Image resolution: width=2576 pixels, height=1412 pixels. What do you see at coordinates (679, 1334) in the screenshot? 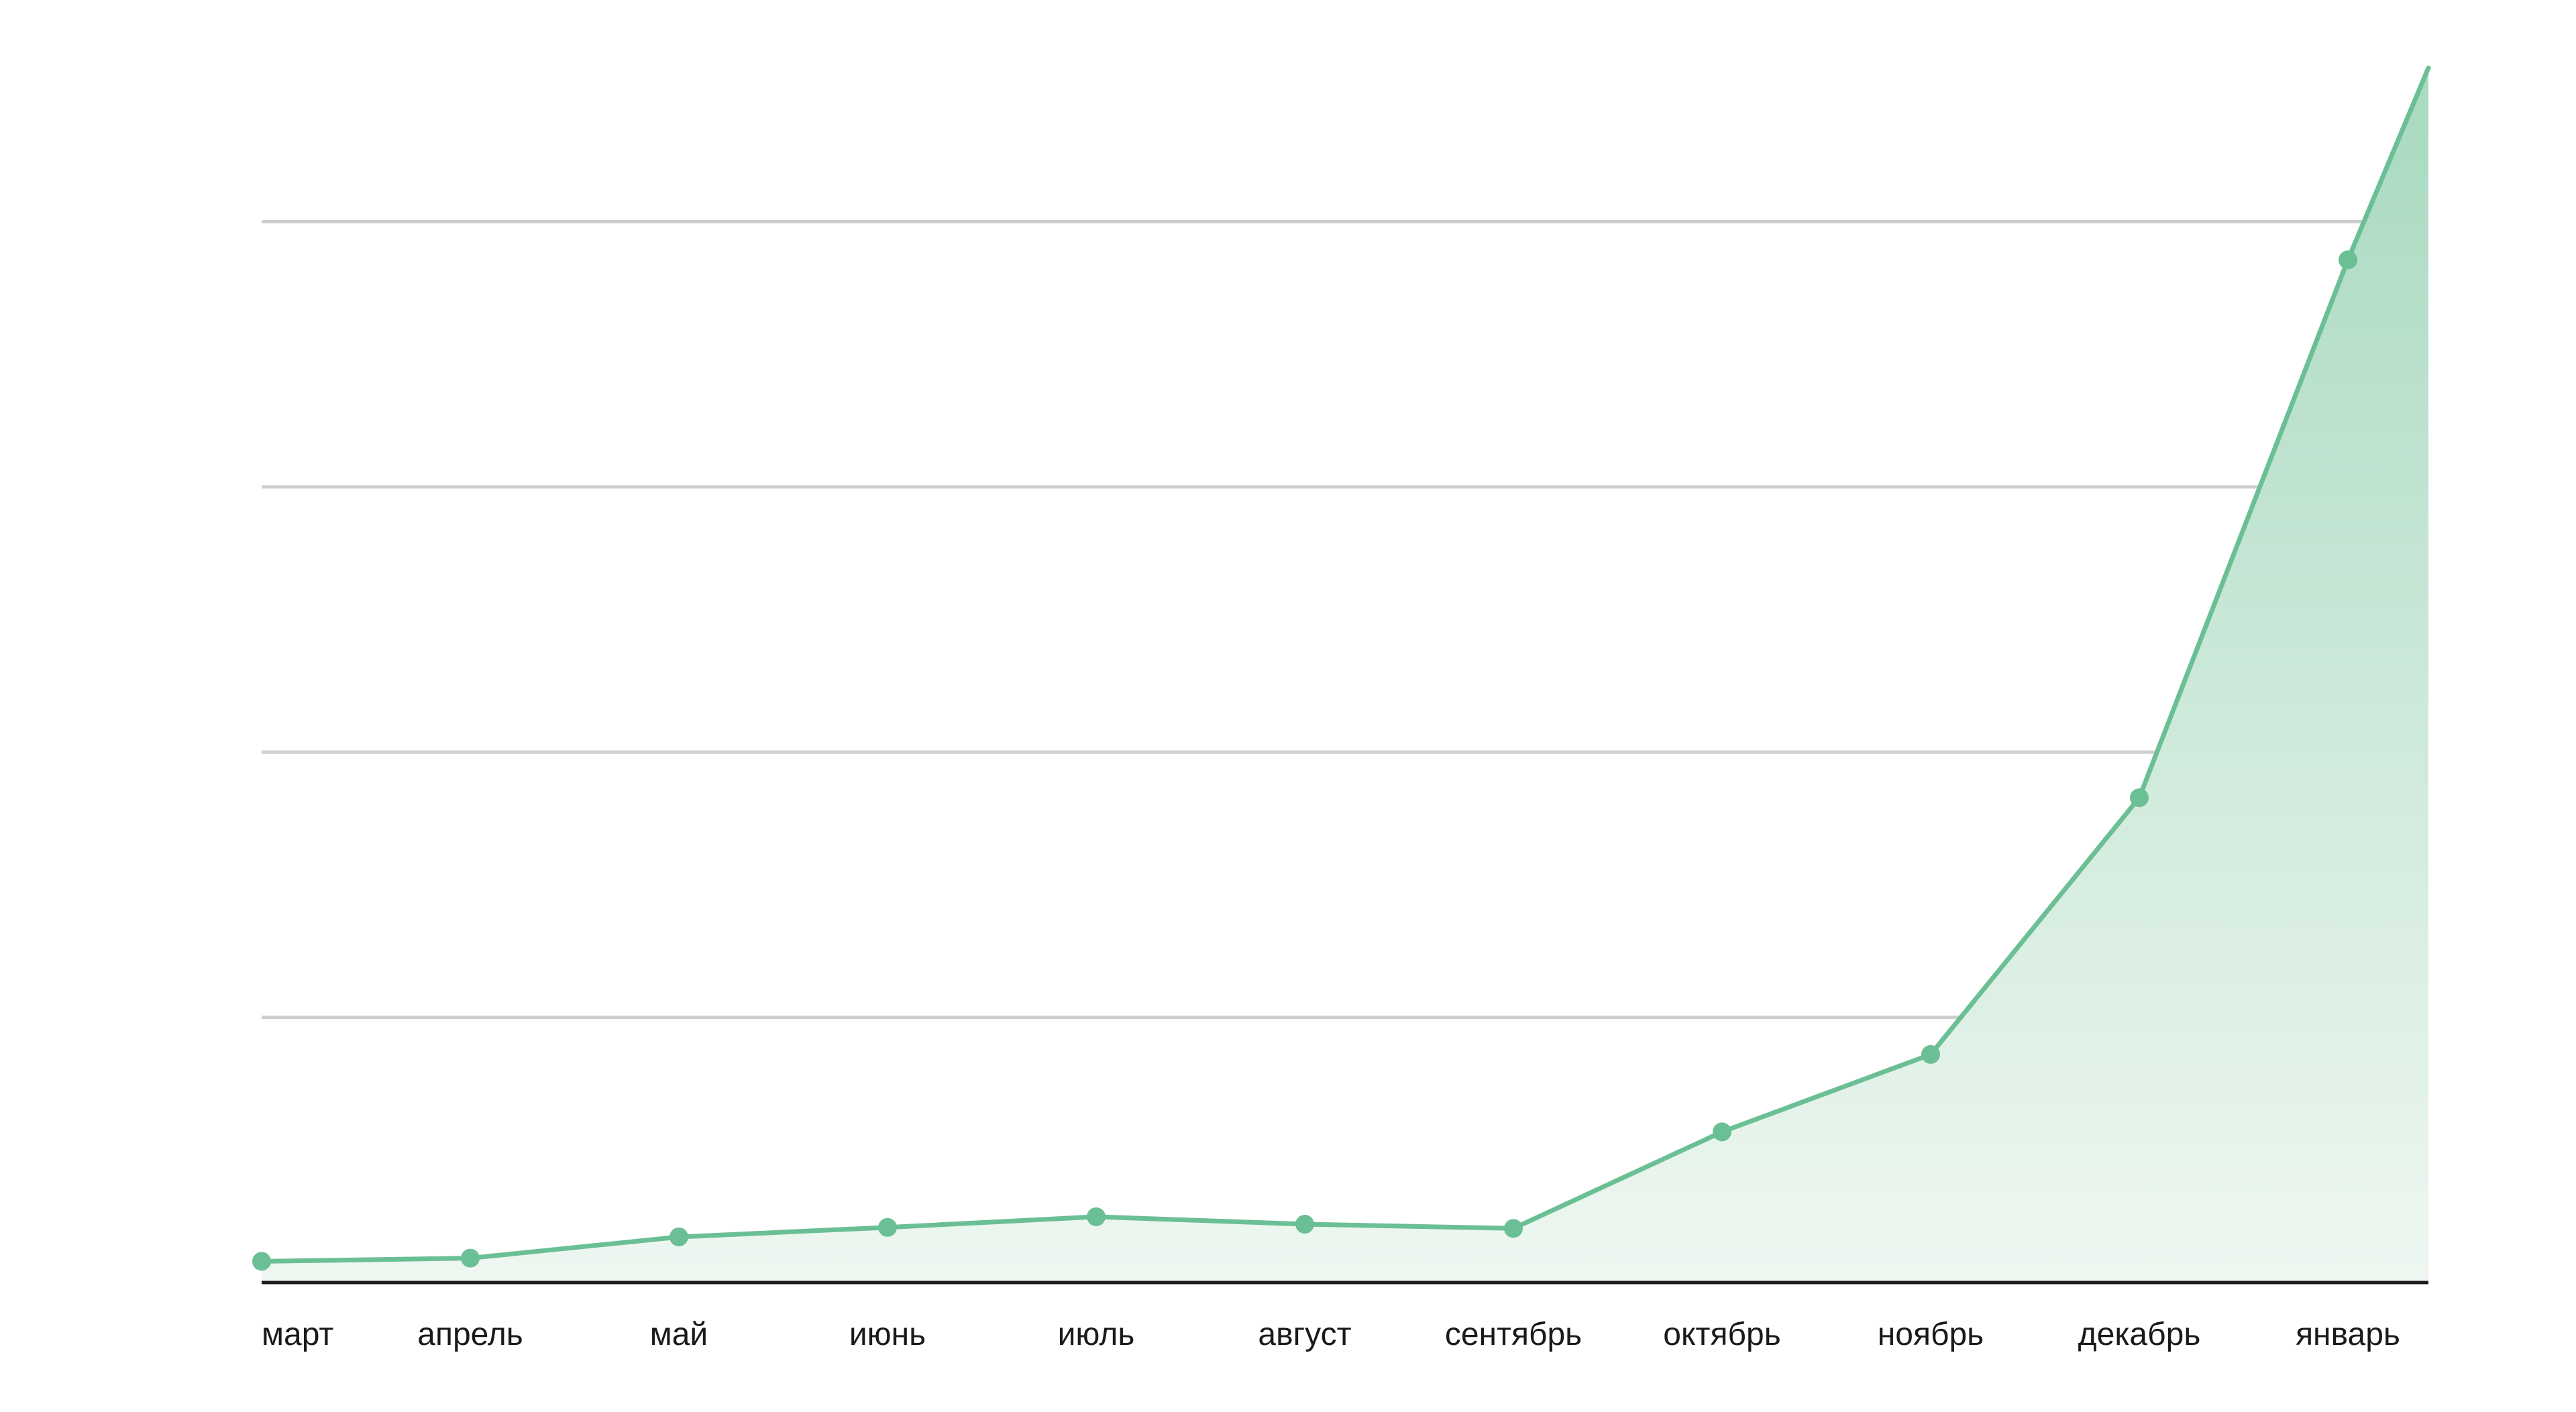
I see `x-tick-label-2: май` at bounding box center [679, 1334].